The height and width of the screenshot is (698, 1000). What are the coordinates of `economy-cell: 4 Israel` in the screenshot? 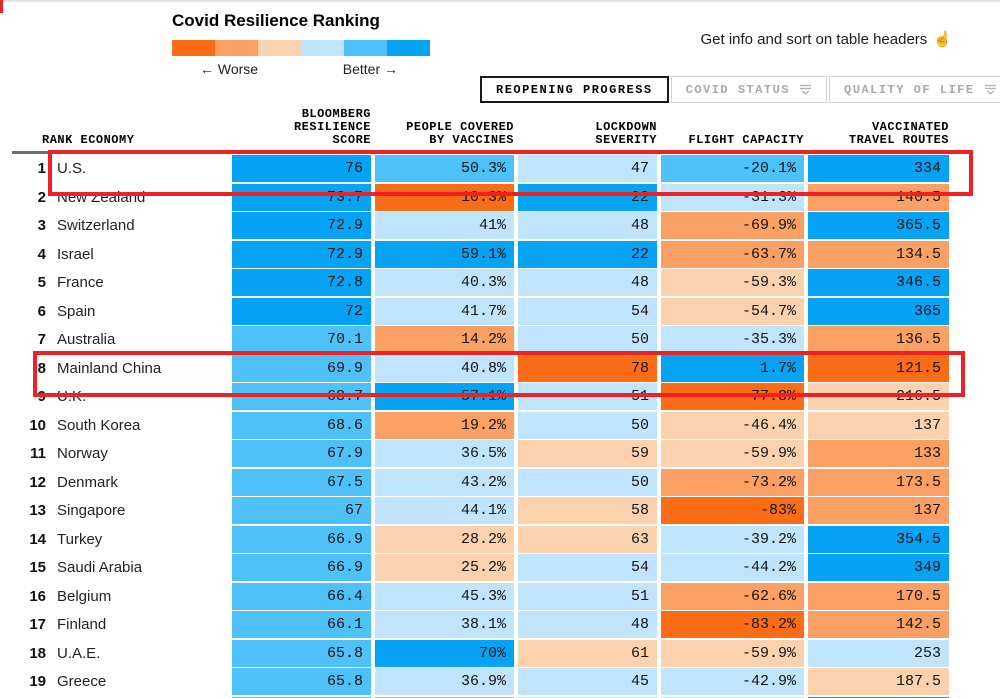 It's located at (120, 254).